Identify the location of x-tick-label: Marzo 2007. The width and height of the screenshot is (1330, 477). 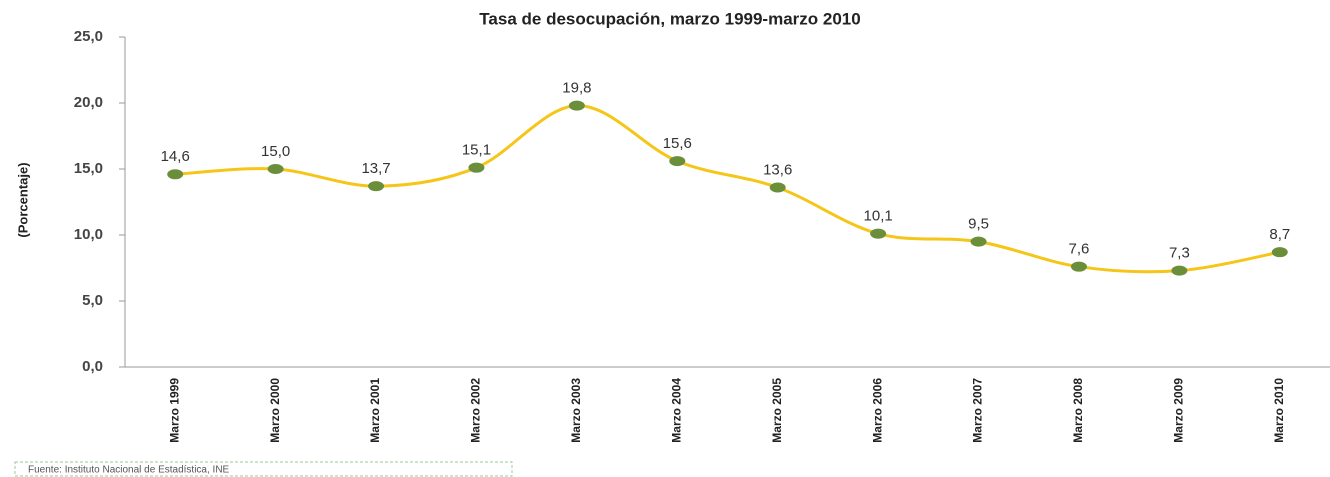
(978, 410).